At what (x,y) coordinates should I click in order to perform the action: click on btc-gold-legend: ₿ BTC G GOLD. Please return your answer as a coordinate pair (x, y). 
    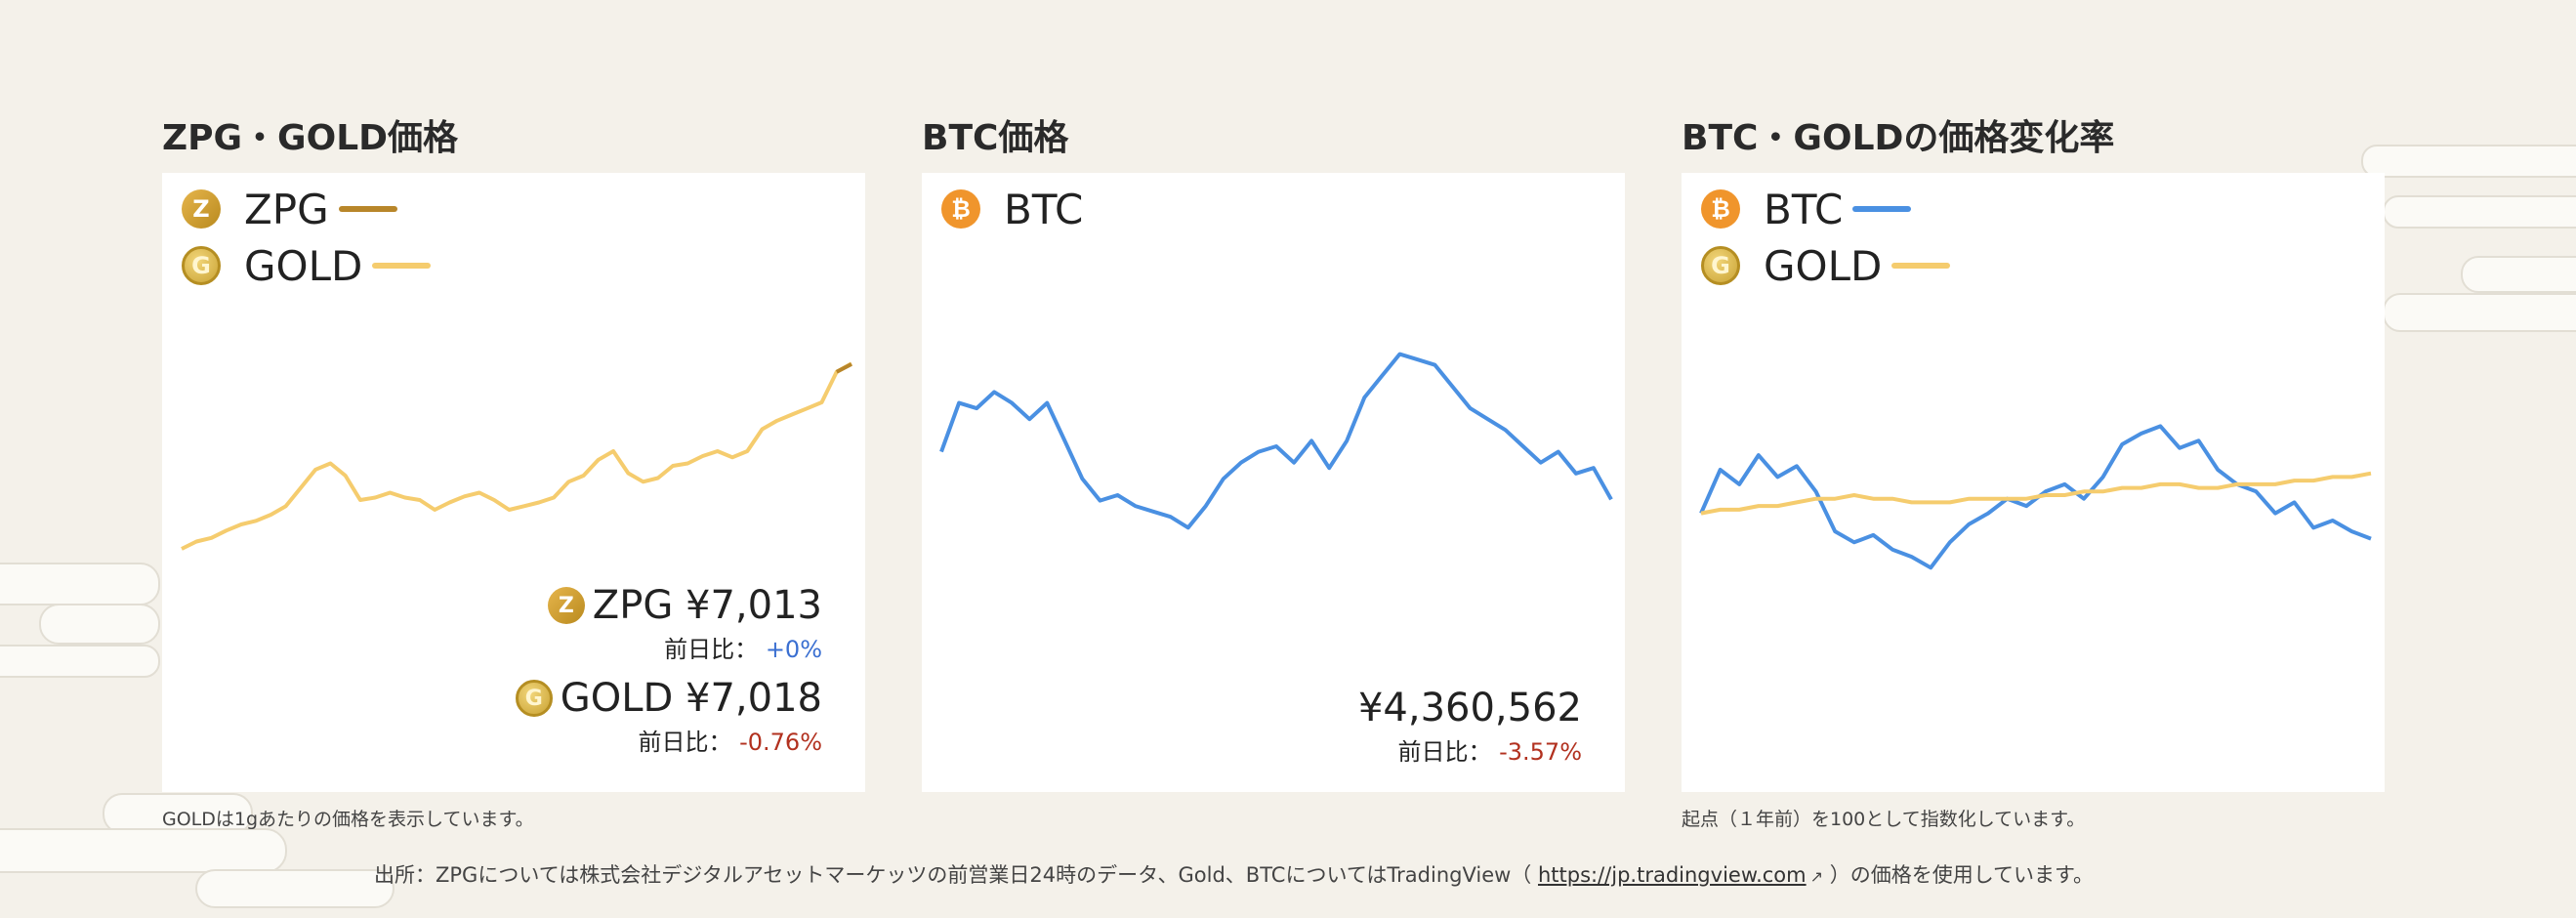
    Looking at the image, I should click on (1826, 237).